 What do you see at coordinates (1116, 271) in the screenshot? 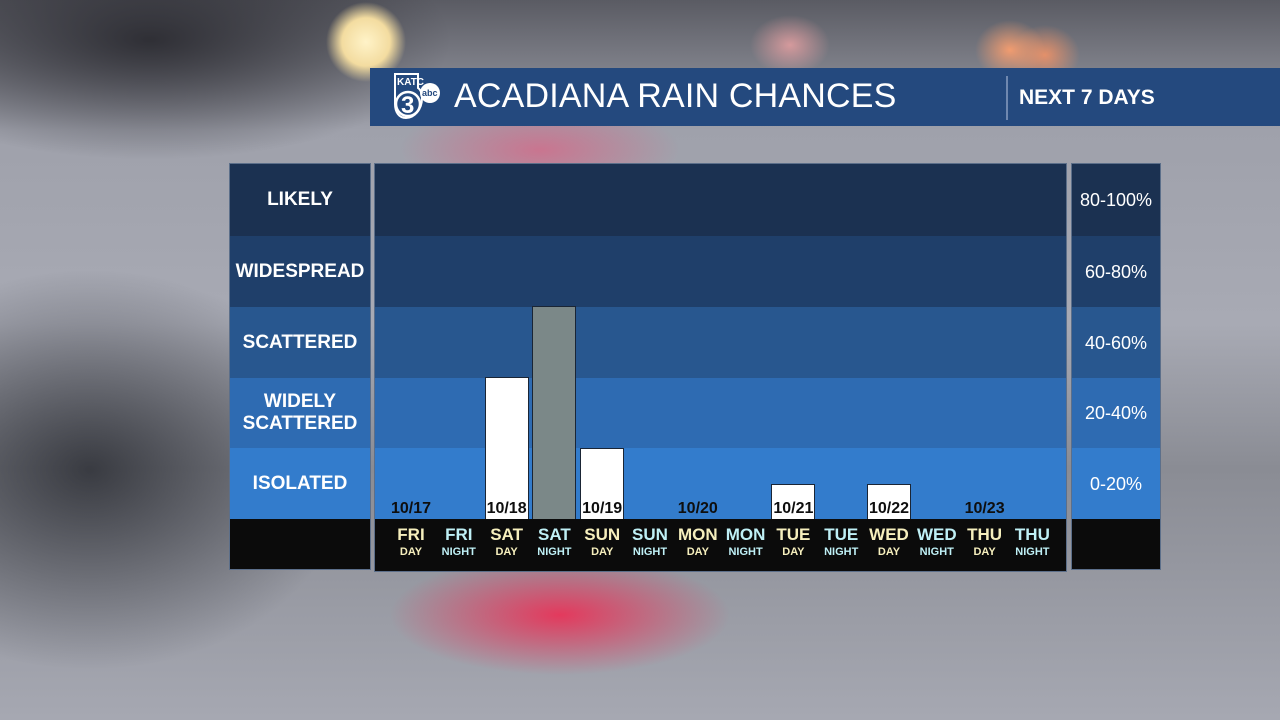
I see `range-60-80: 60-80%` at bounding box center [1116, 271].